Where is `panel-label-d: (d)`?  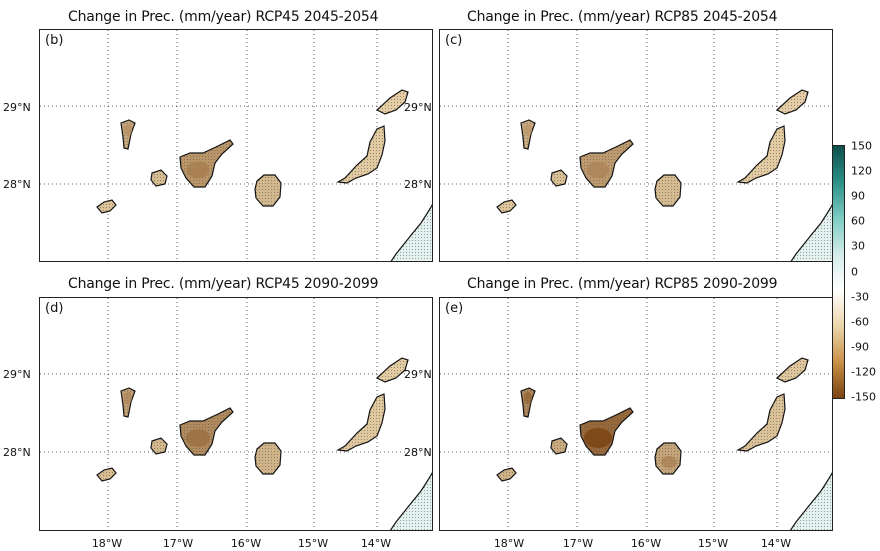
panel-label-d: (d) is located at coordinates (54, 308).